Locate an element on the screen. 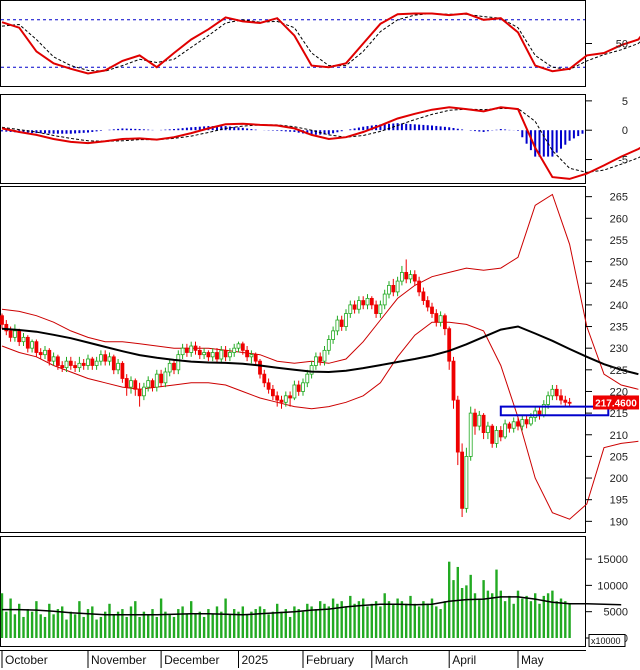 This screenshot has height=670, width=640. month-label: December is located at coordinates (191, 660).